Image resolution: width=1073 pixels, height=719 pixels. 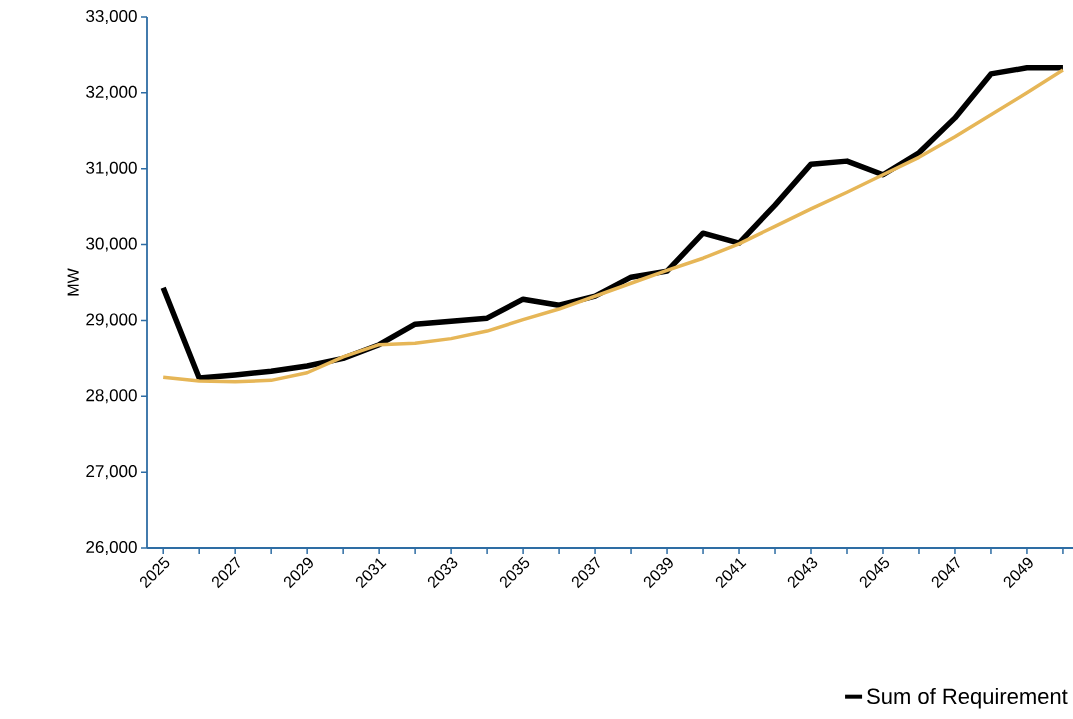 What do you see at coordinates (111, 17) in the screenshot?
I see `y-tick-label: 33,000` at bounding box center [111, 17].